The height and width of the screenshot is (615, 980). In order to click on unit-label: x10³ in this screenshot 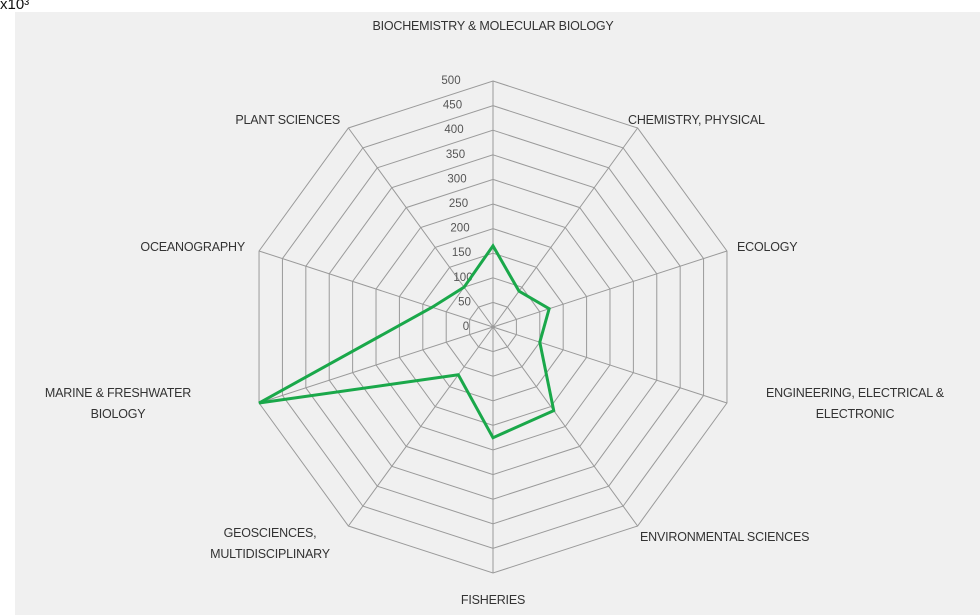, I will do `click(15, 6)`.